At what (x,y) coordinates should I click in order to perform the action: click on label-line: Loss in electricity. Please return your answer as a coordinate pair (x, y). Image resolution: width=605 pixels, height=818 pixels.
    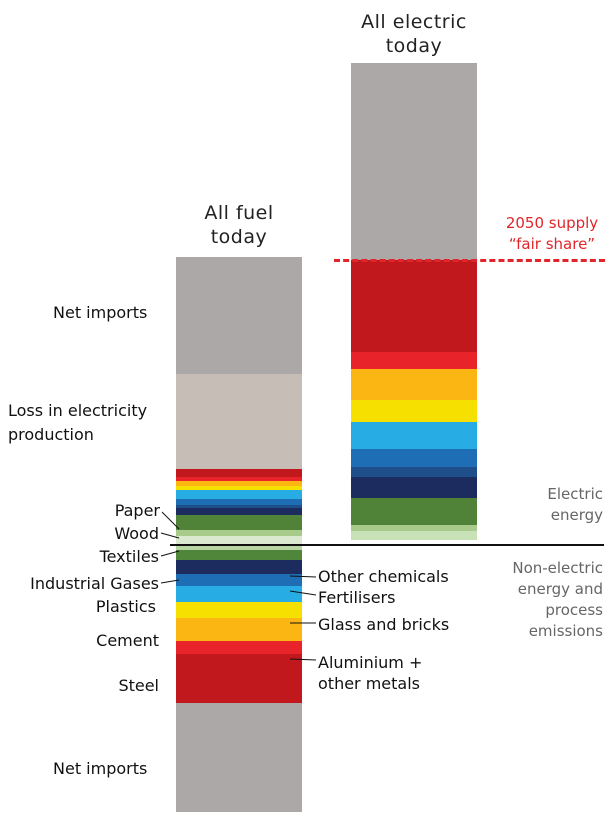
    Looking at the image, I should click on (78, 410).